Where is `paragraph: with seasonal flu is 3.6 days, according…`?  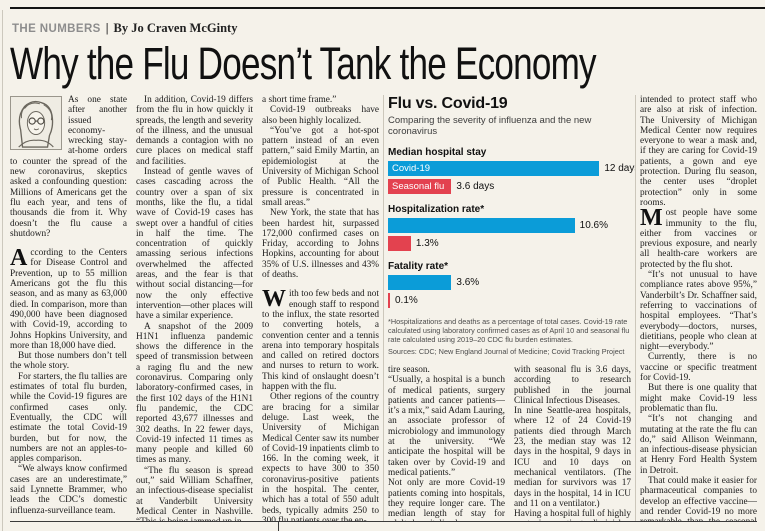
paragraph: with seasonal flu is 3.6 days, according… is located at coordinates (572, 385).